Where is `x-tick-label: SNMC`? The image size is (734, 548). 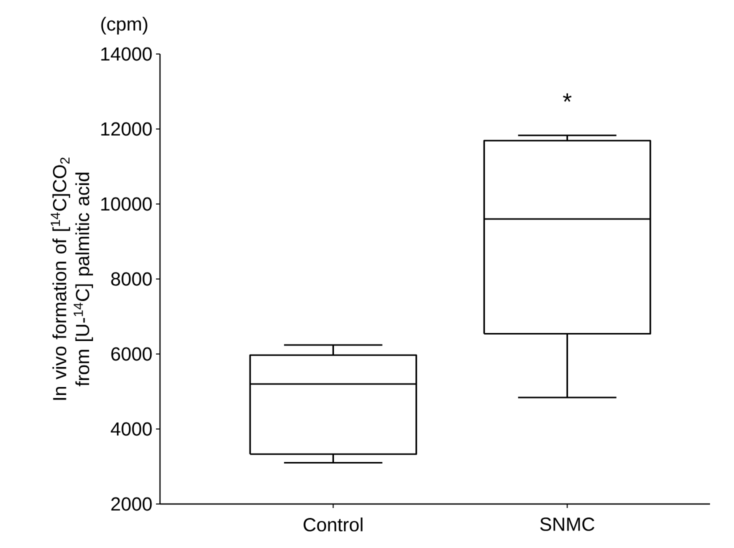 x-tick-label: SNMC is located at coordinates (567, 524).